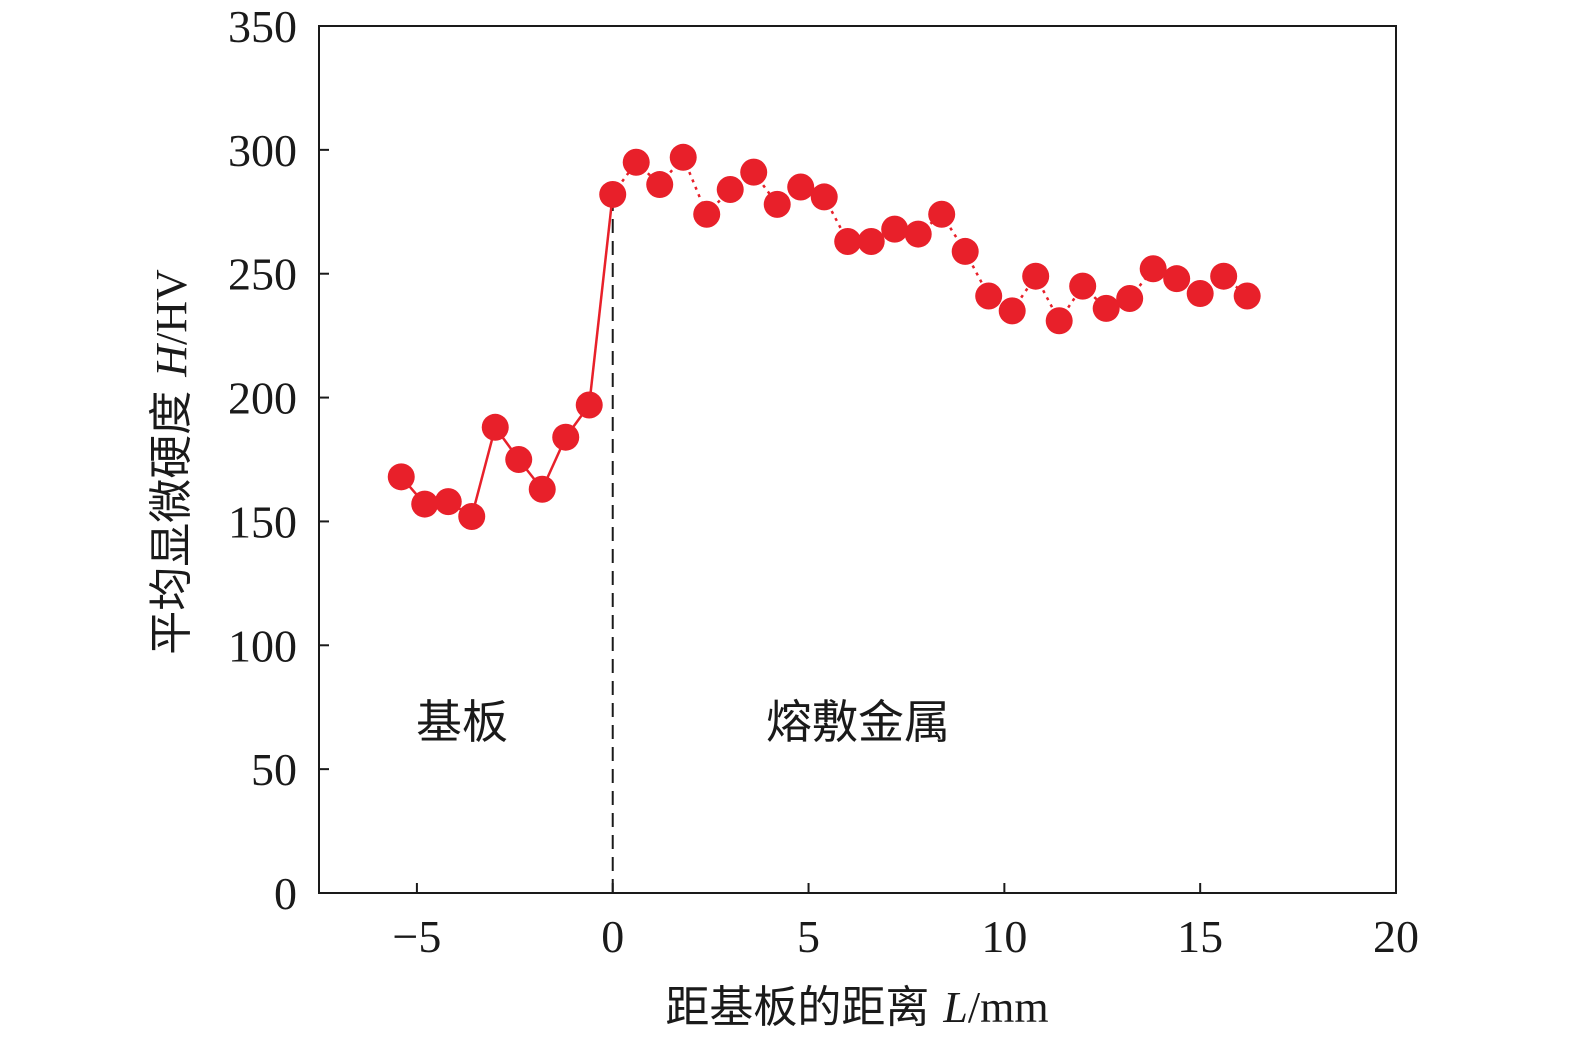  I want to click on x-tick-label: 5, so click(808, 936).